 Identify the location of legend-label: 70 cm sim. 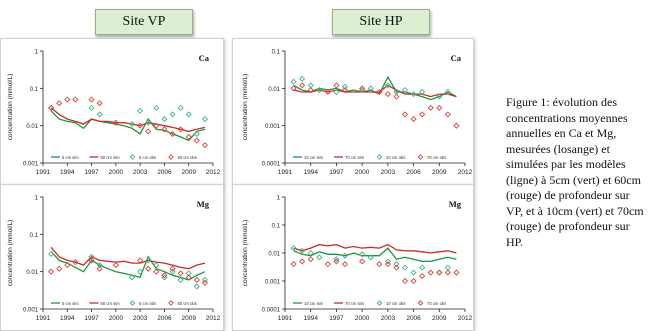
(355, 303).